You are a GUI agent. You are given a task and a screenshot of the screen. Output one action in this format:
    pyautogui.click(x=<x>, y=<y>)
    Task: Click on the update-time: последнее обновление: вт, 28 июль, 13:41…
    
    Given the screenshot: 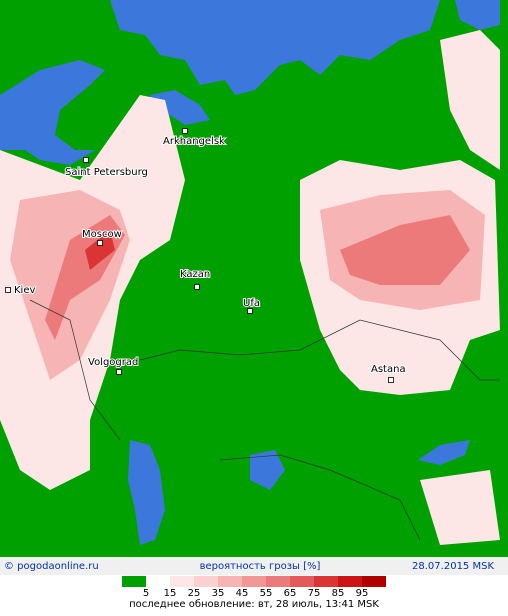 What is the action you would take?
    pyautogui.click(x=254, y=604)
    